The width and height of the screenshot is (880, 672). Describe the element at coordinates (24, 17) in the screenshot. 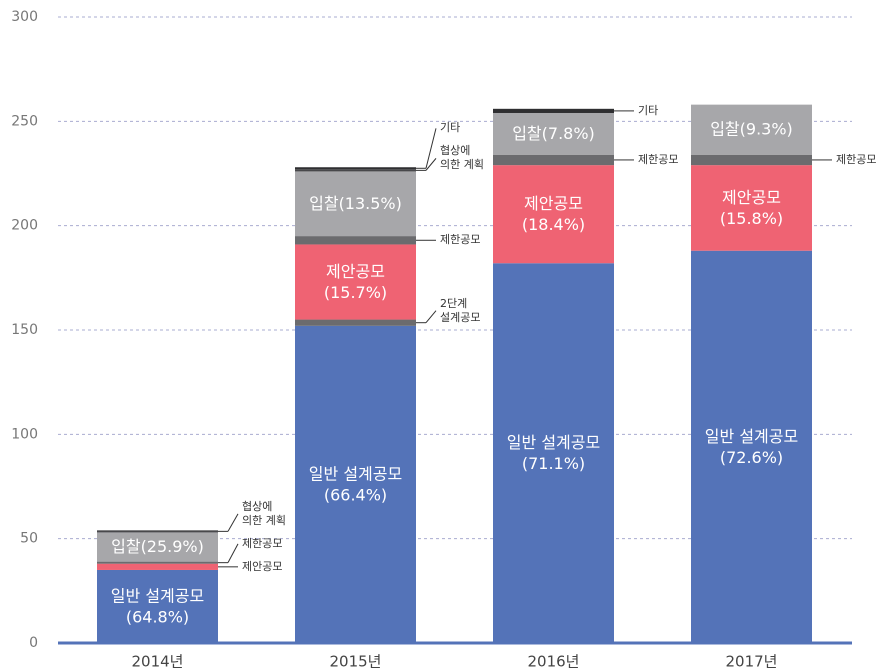

I see `y-tick-label: 300` at that location.